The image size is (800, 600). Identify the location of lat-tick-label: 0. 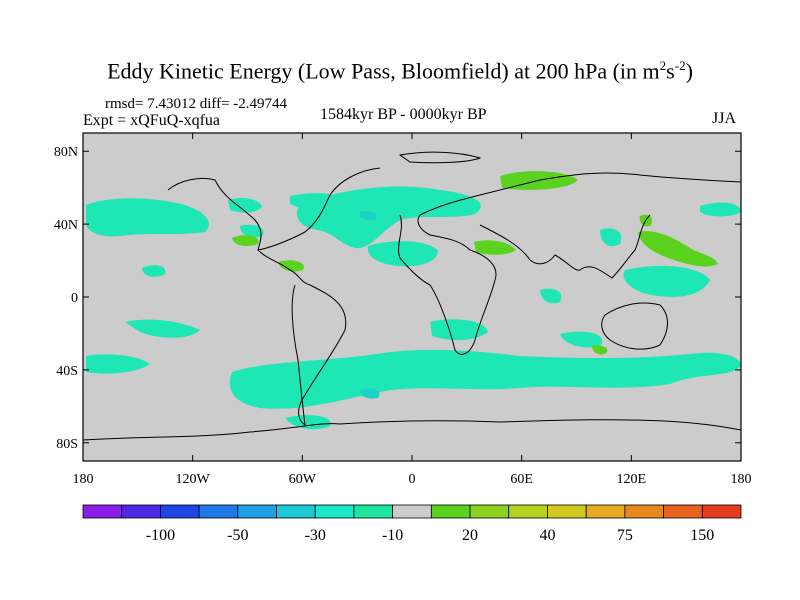
(74, 298).